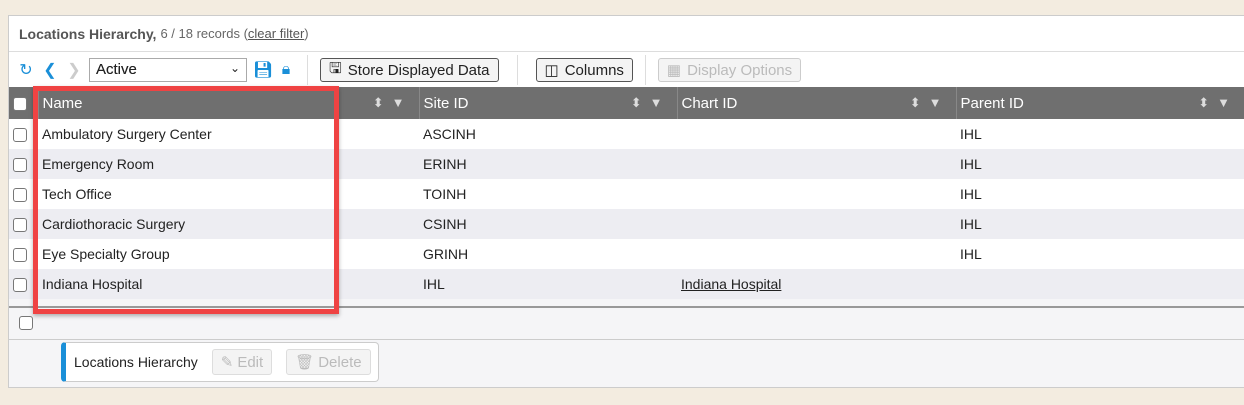 The image size is (1244, 405). What do you see at coordinates (626, 323) in the screenshot?
I see `grid-footer-row` at bounding box center [626, 323].